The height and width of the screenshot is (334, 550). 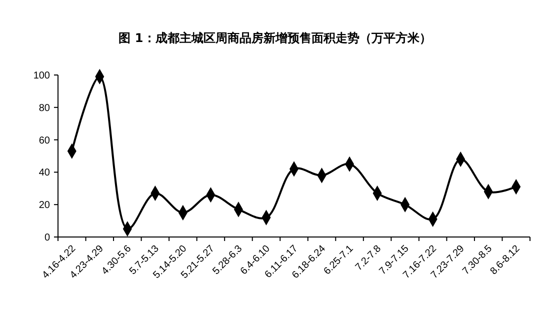 I want to click on y-tick-label: 100, so click(x=41, y=76).